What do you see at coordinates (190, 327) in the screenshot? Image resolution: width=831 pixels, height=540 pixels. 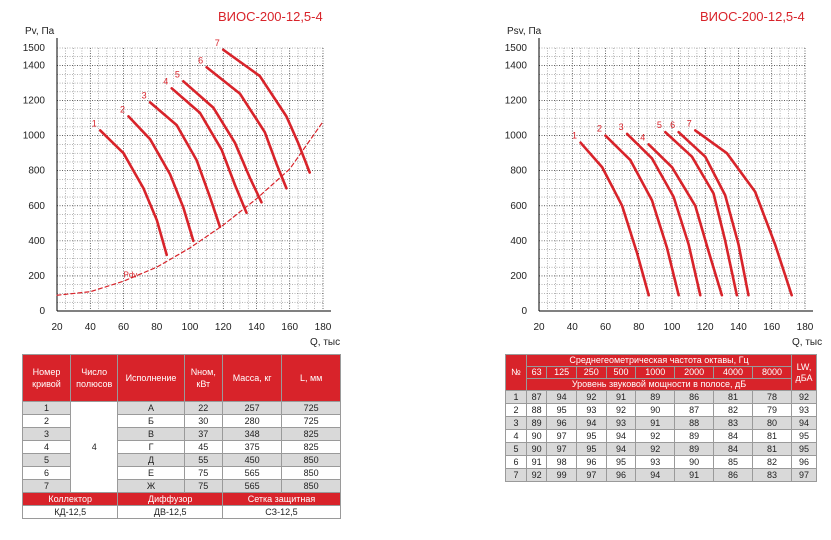 I see `x-tick-label: 100` at bounding box center [190, 327].